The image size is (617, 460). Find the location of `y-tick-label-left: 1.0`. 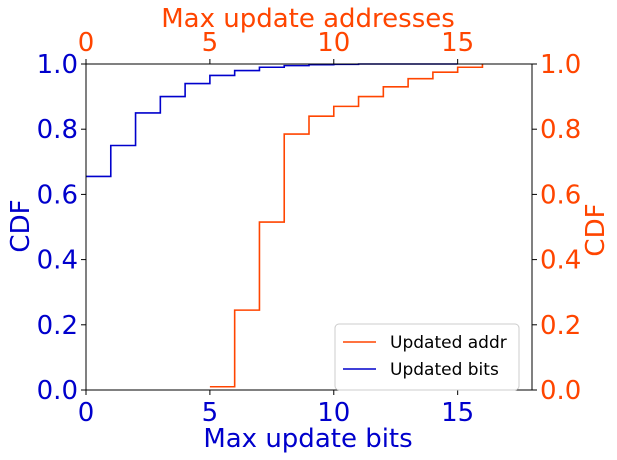

y-tick-label-left: 1.0 is located at coordinates (57, 65).